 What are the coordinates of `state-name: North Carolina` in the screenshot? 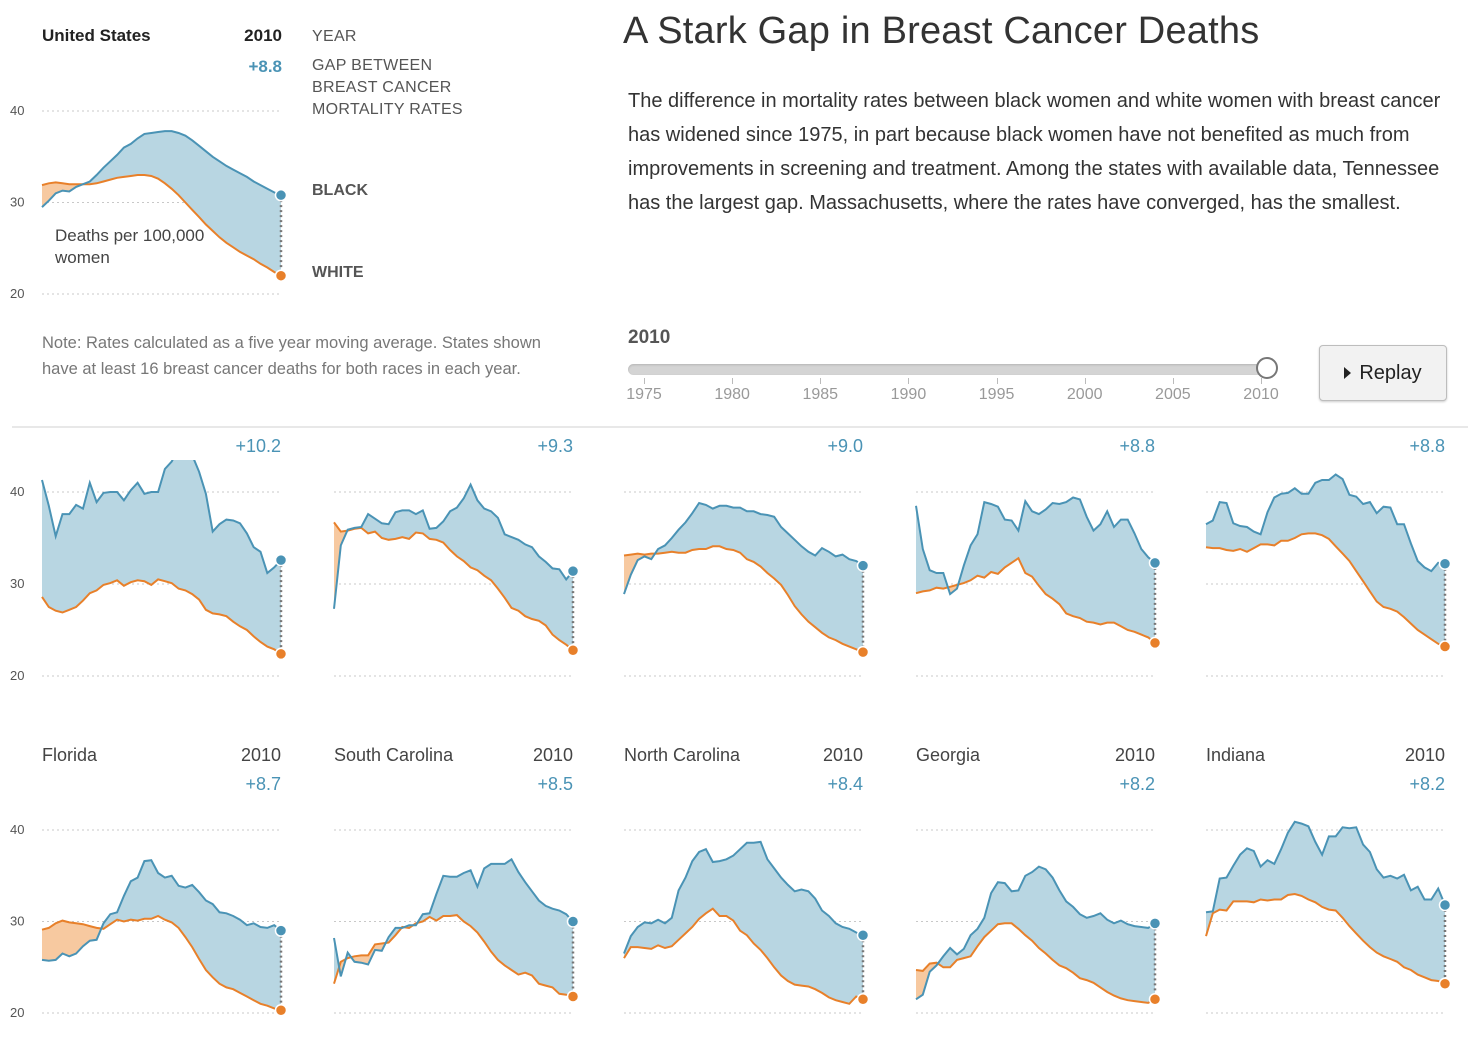 It's located at (682, 755).